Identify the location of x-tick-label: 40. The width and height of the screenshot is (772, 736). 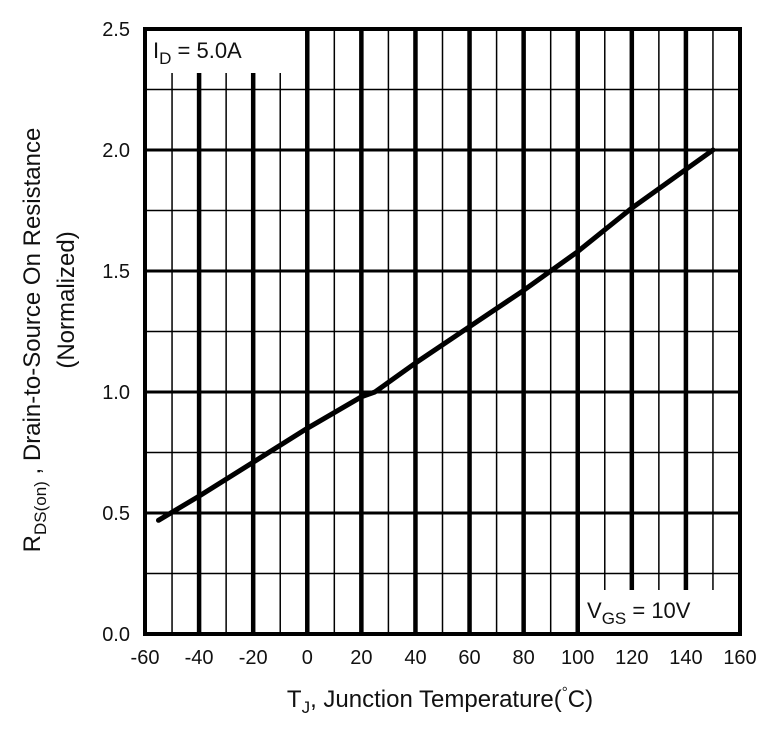
(415, 658).